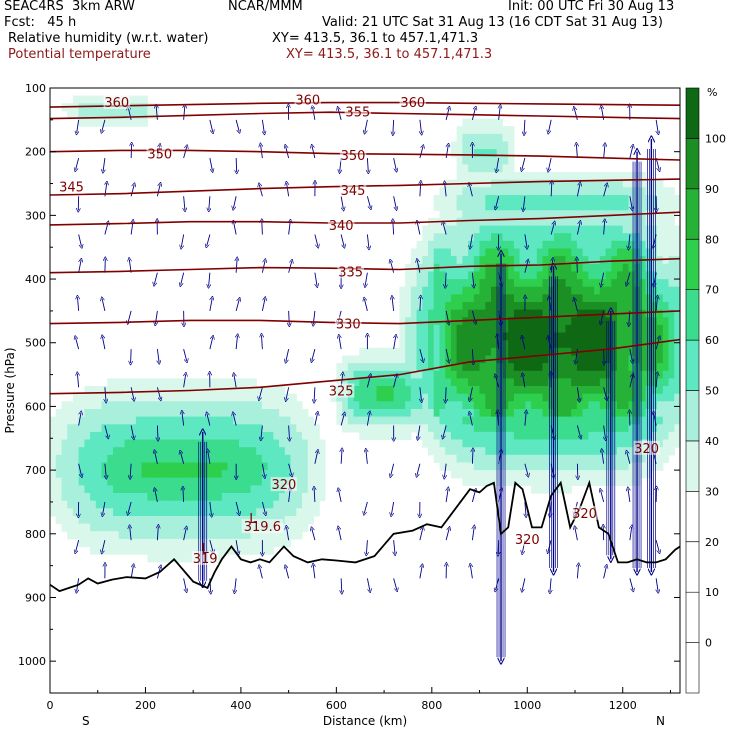 Image resolution: width=740 pixels, height=740 pixels. Describe the element at coordinates (265, 7) in the screenshot. I see `organization: NCAR/MMM` at that location.